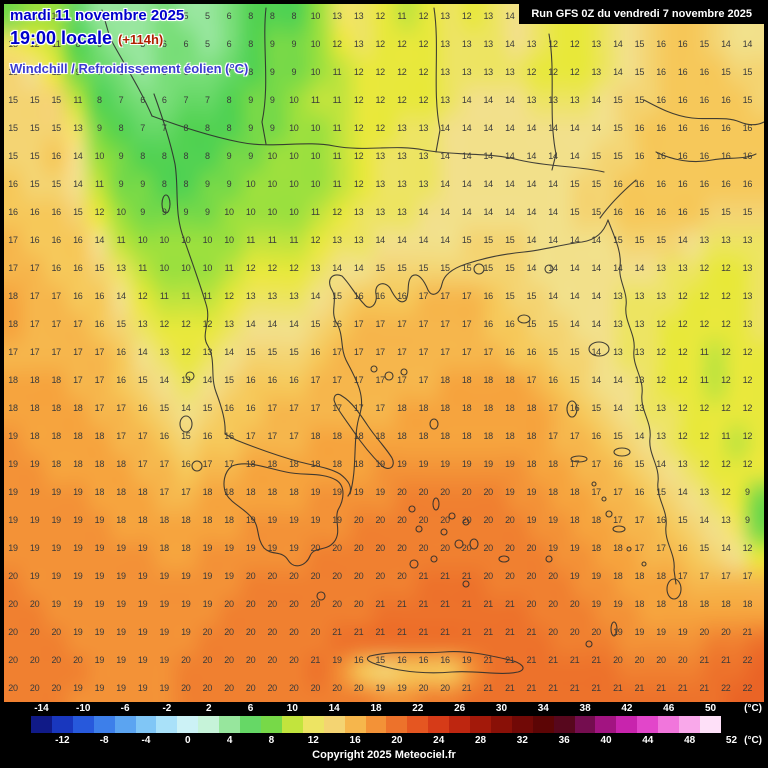 This screenshot has height=768, width=768. Describe the element at coordinates (522, 740) in the screenshot. I see `scale-tick-label: 32` at that location.